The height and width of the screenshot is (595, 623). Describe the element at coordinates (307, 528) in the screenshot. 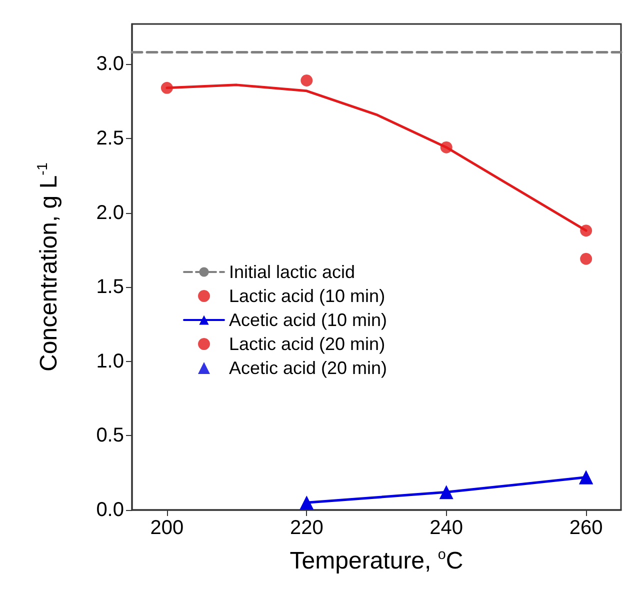

I see `x-tick-label: 220` at that location.